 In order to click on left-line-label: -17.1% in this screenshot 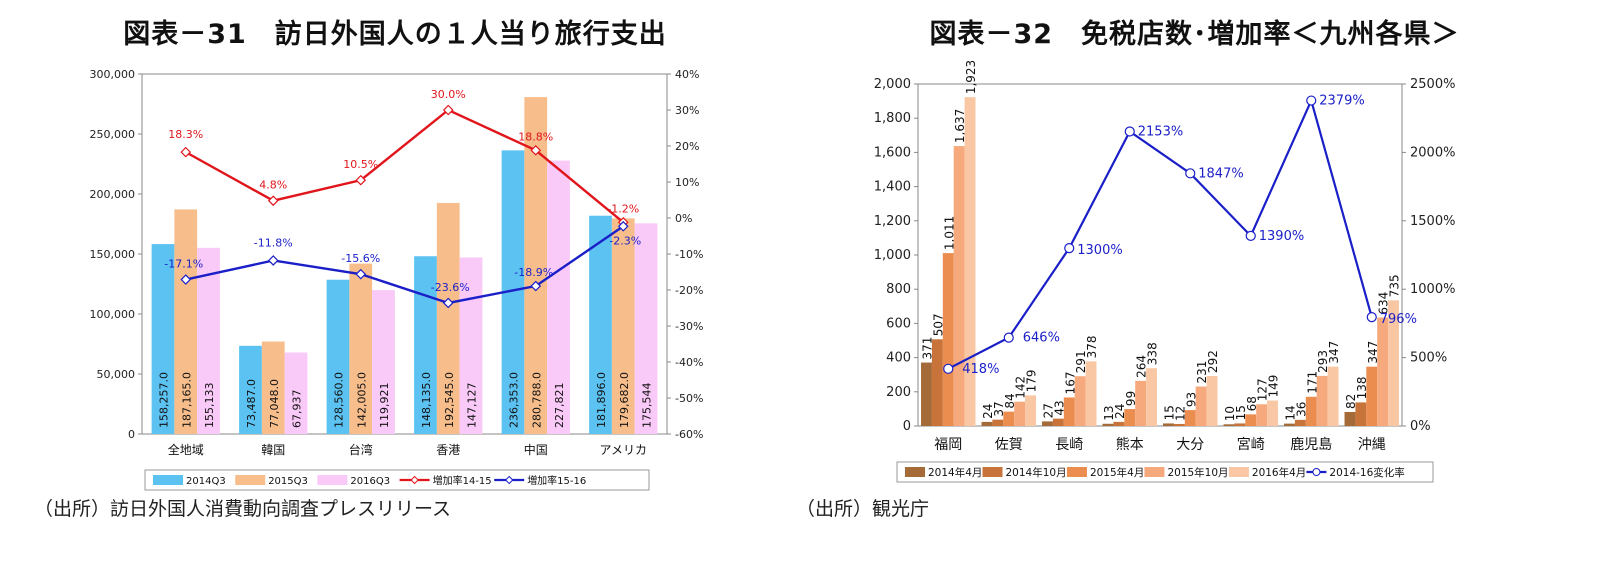, I will do `click(183, 264)`.